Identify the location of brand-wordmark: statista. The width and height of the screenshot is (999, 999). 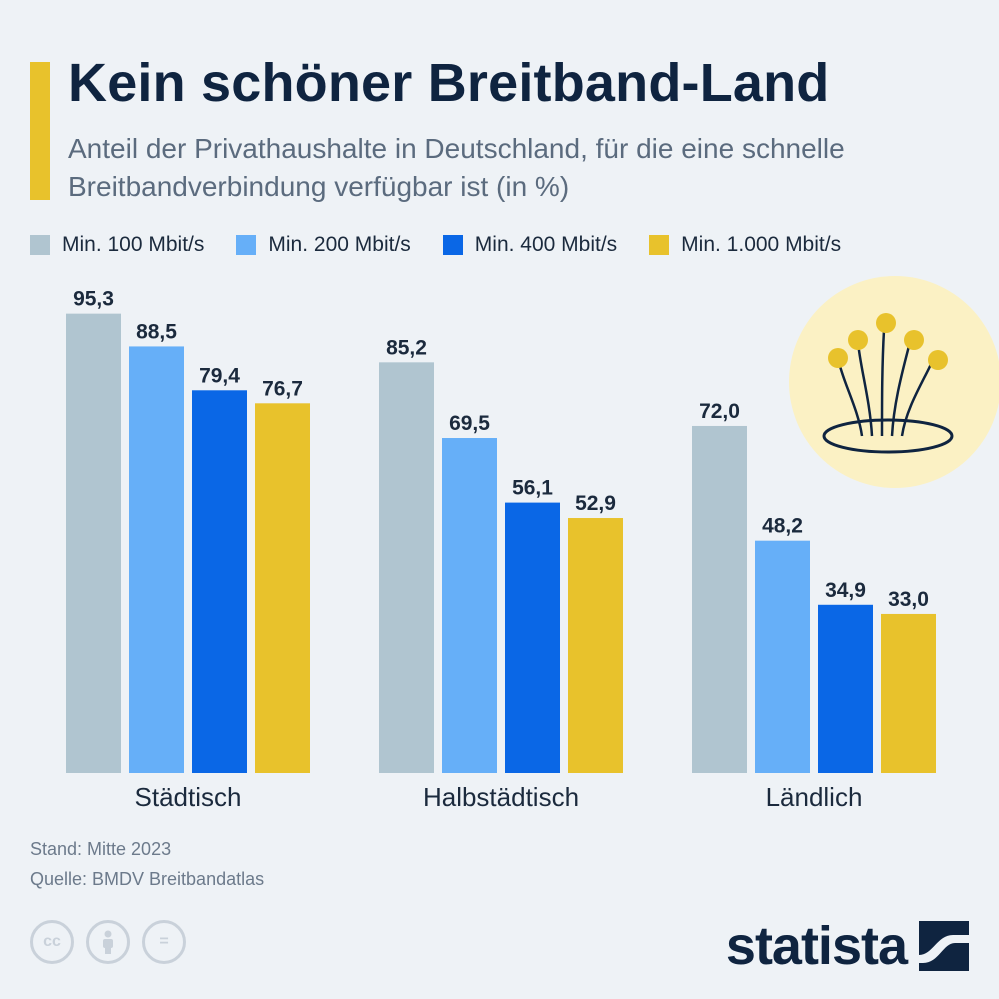
(816, 946).